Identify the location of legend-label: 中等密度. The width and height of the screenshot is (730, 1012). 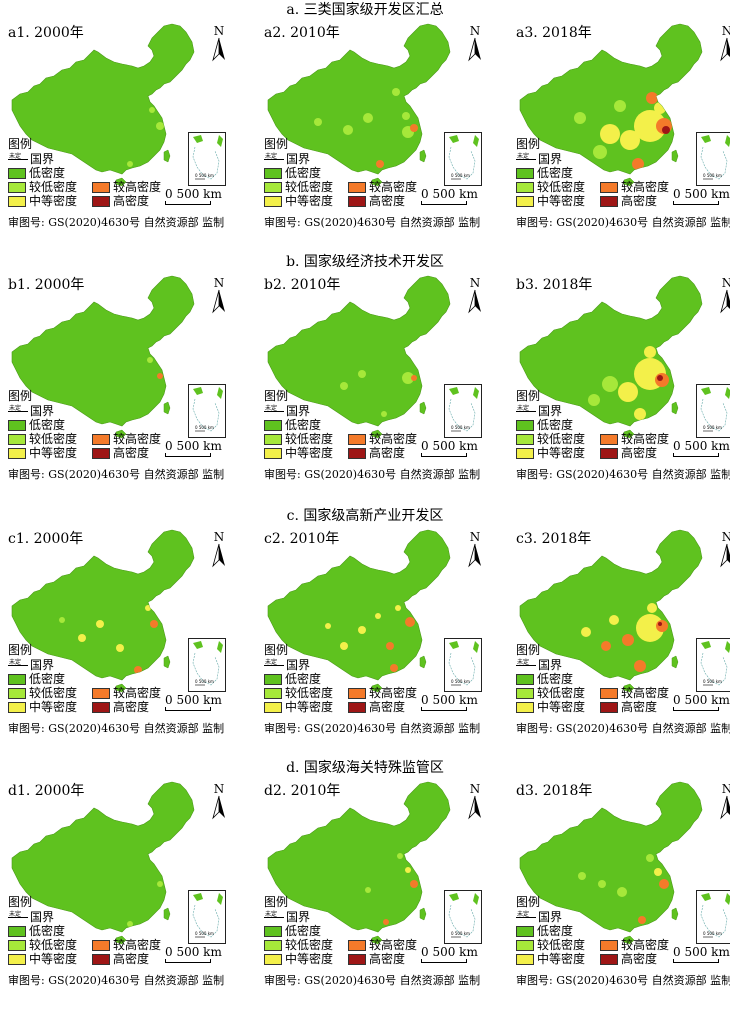
(53, 201).